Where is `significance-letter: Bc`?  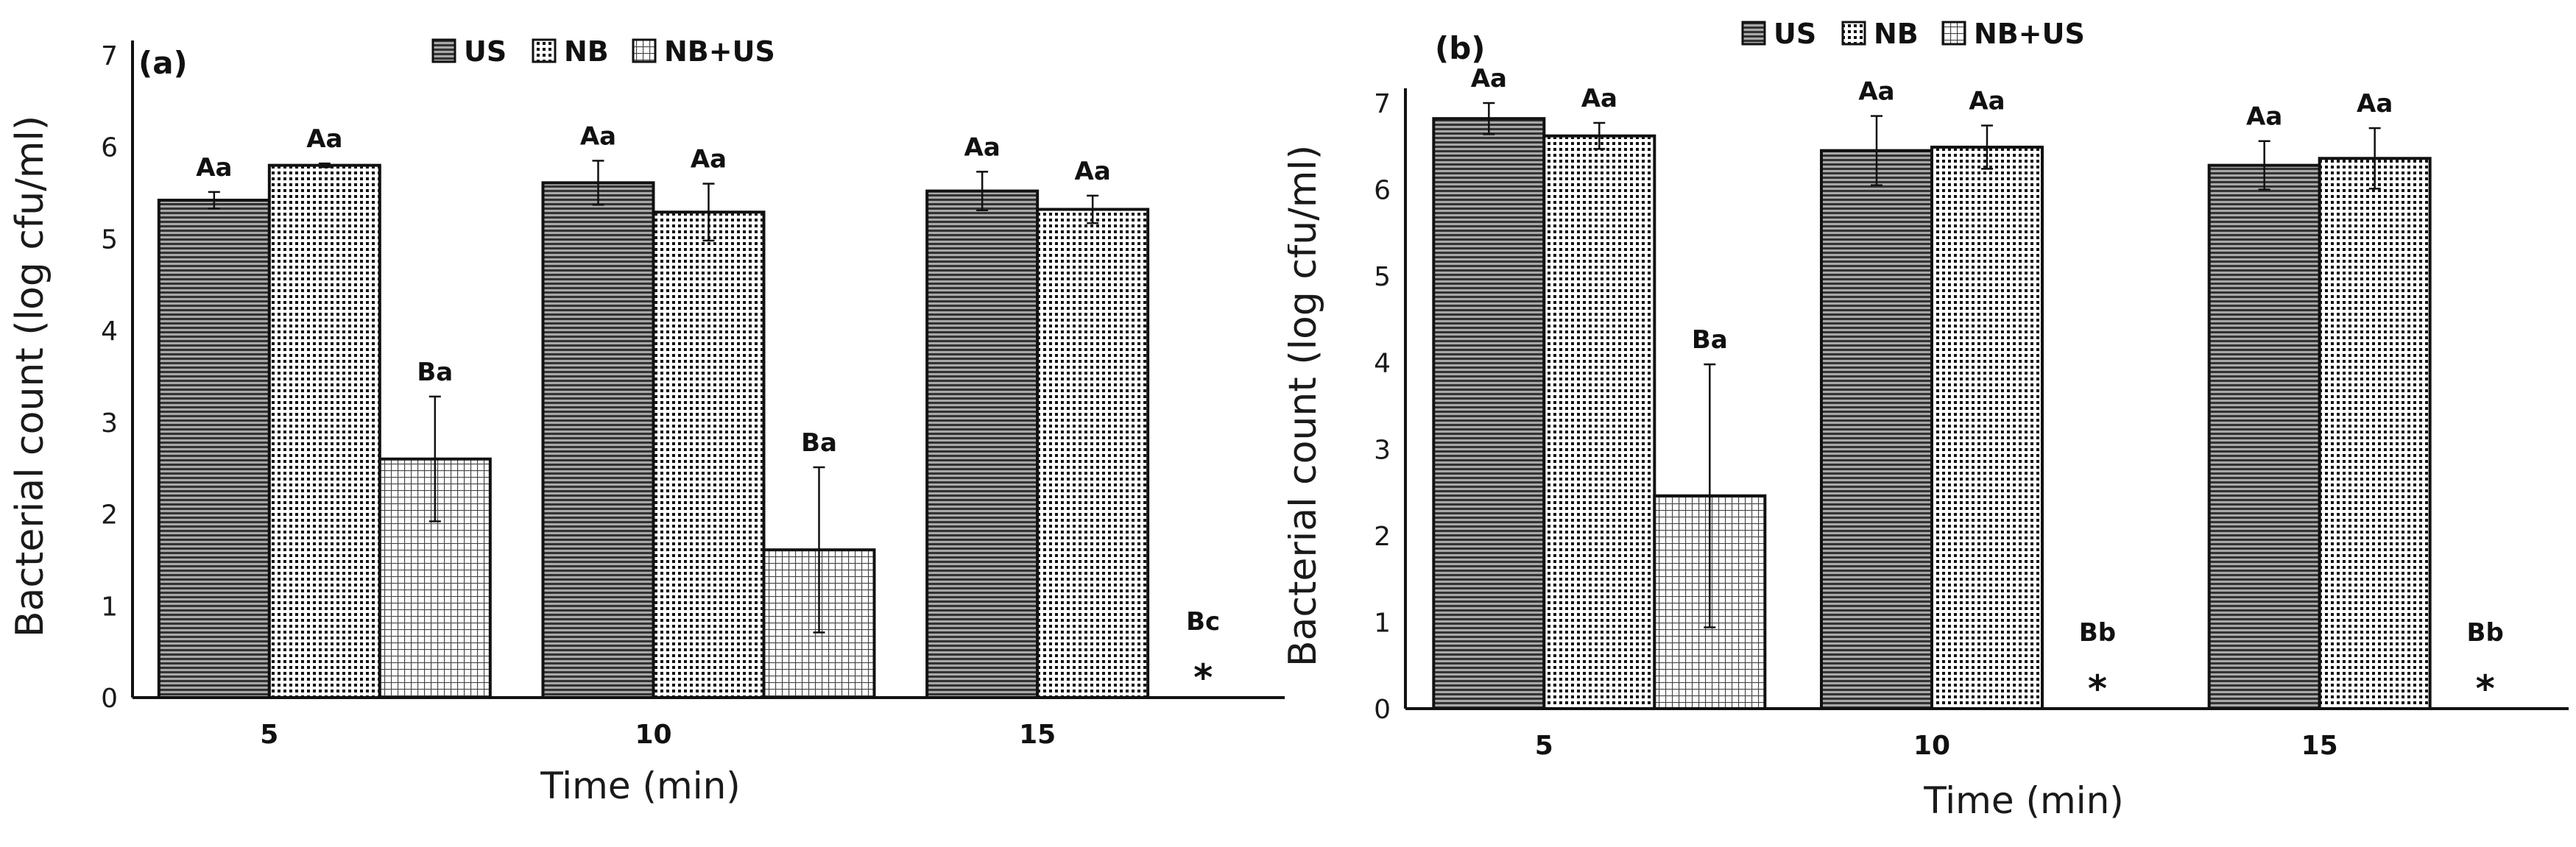 significance-letter: Bc is located at coordinates (1203, 622).